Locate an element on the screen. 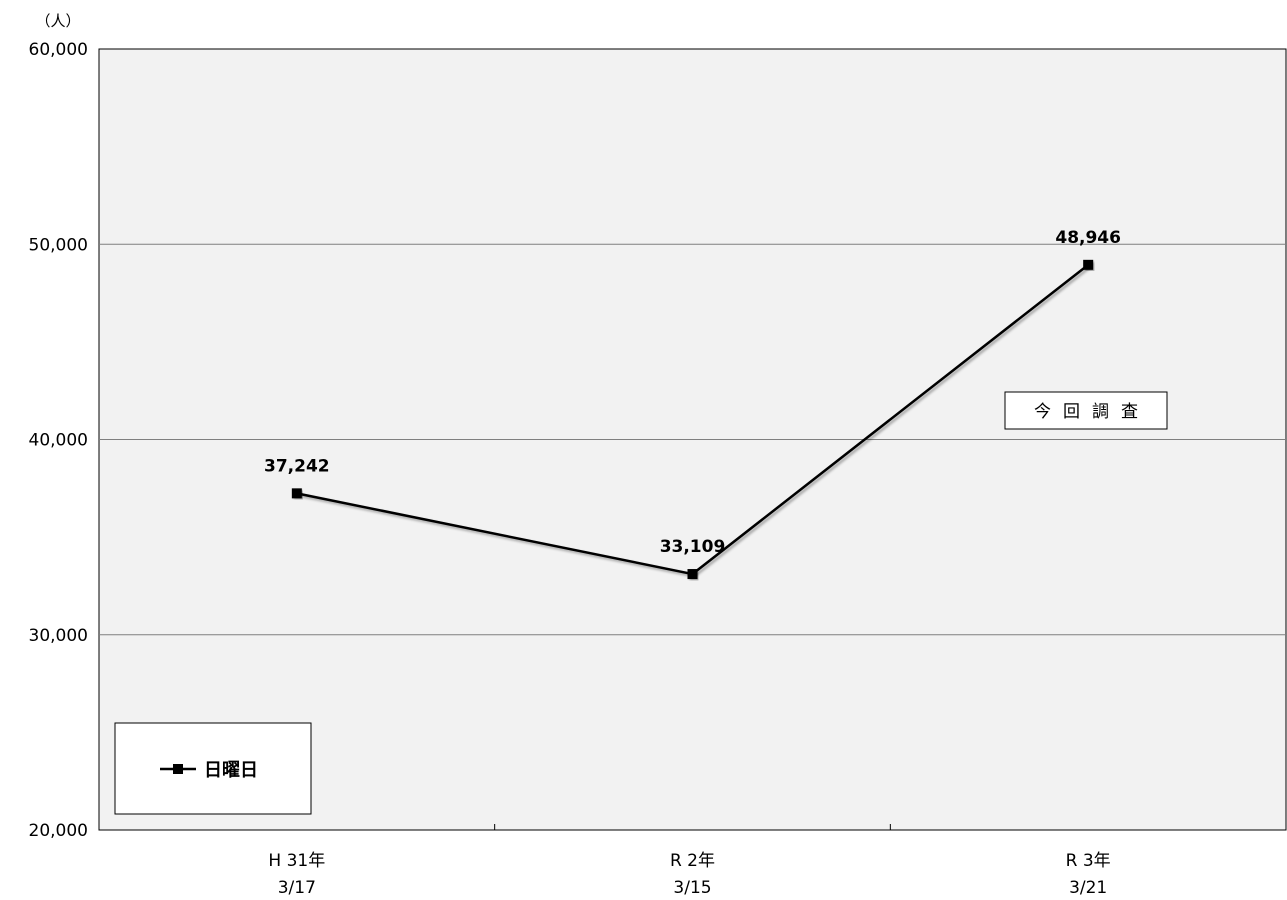 This screenshot has height=900, width=1287. y-unit-label: （人） is located at coordinates (57, 21).